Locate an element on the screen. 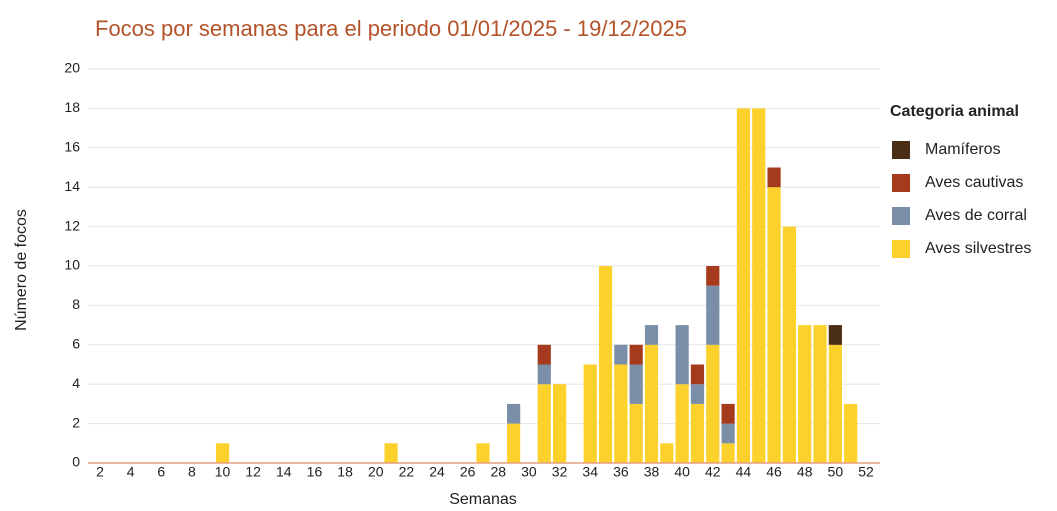 This screenshot has height=511, width=1057. legend-label: Aves de corral is located at coordinates (976, 215).